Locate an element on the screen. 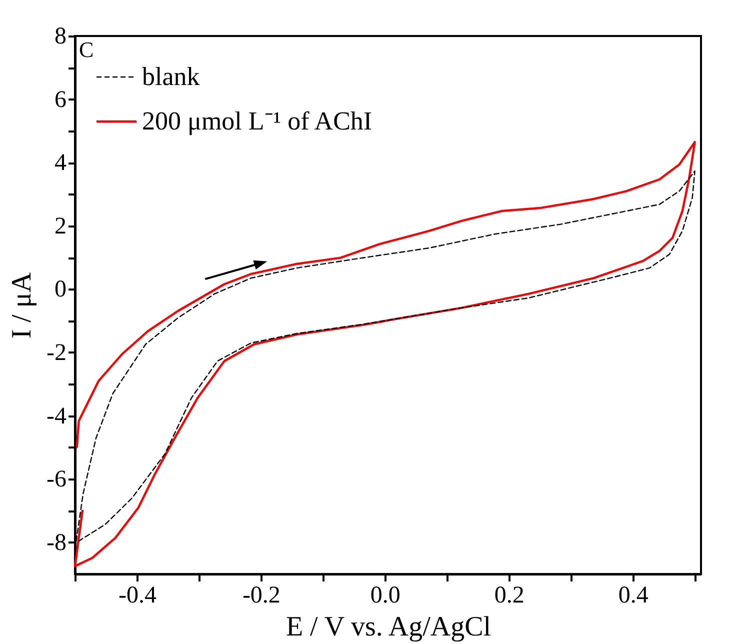  y-tick-label: 0 is located at coordinates (60, 289).